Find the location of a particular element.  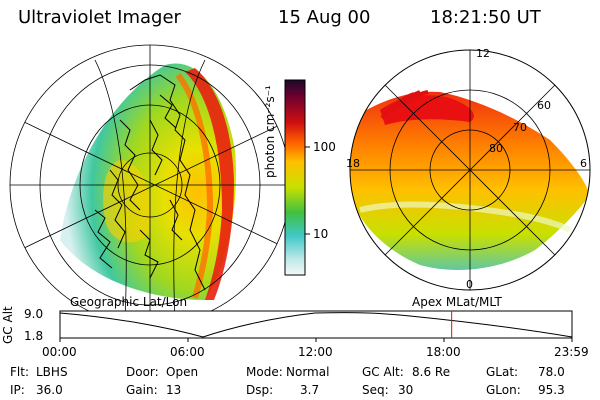

instrument-title: Ultraviolet Imager is located at coordinates (99, 17).